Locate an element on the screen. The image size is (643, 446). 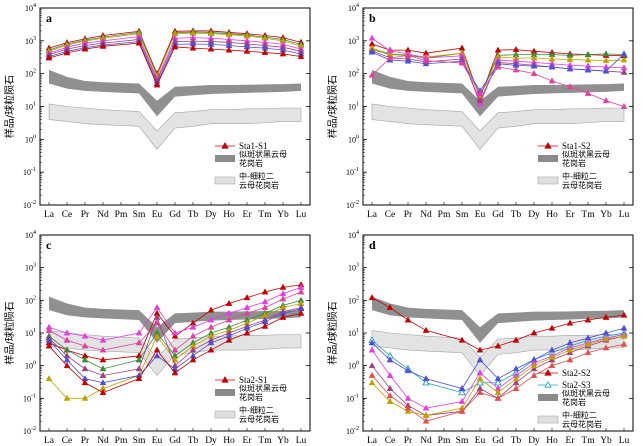
legend-label: Sta1-S1 is located at coordinates (253, 146).